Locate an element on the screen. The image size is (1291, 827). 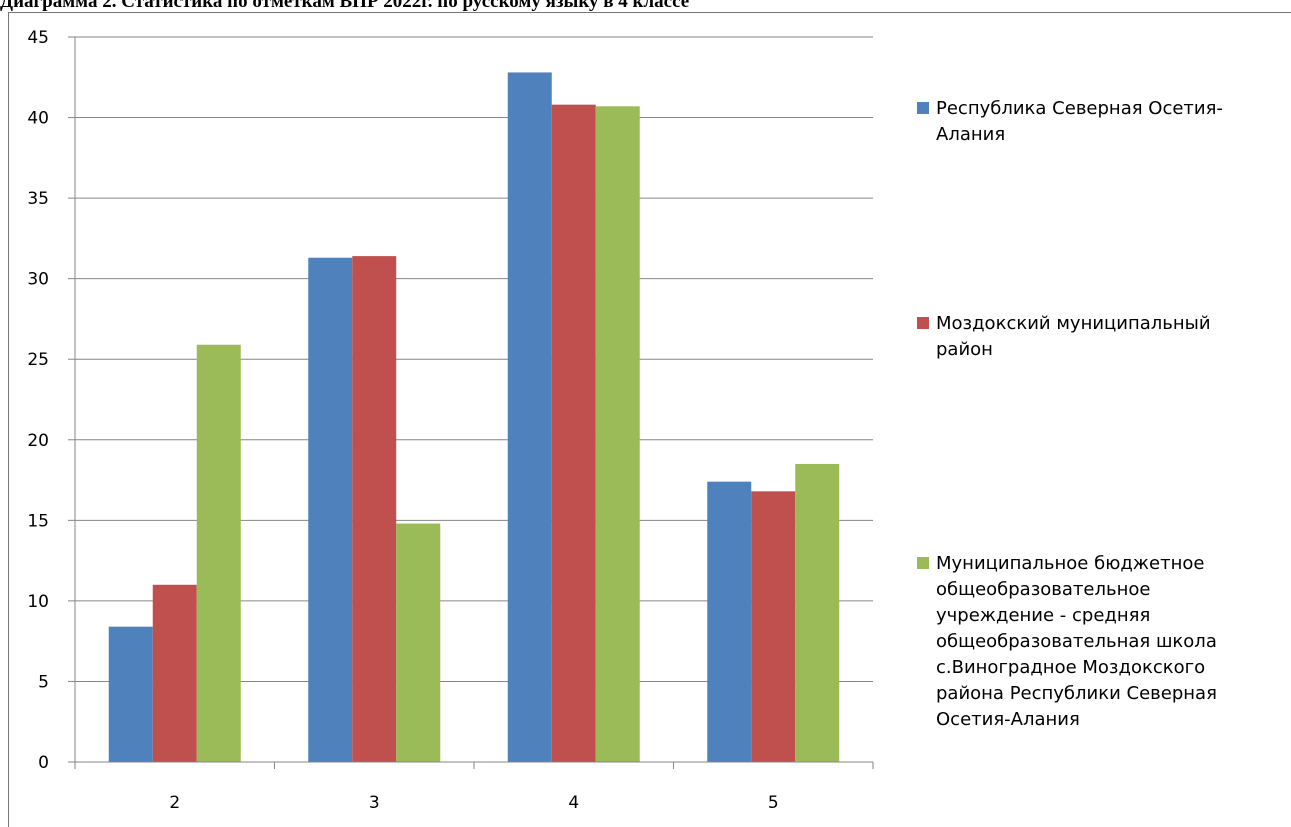
y-tick-label: 45 is located at coordinates (38, 38).